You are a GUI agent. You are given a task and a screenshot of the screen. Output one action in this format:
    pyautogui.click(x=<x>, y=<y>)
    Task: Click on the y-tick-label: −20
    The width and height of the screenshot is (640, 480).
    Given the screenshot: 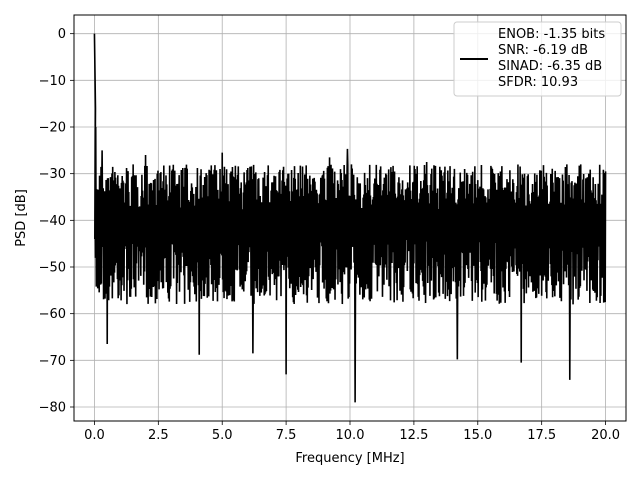 What is the action you would take?
    pyautogui.click(x=52, y=128)
    